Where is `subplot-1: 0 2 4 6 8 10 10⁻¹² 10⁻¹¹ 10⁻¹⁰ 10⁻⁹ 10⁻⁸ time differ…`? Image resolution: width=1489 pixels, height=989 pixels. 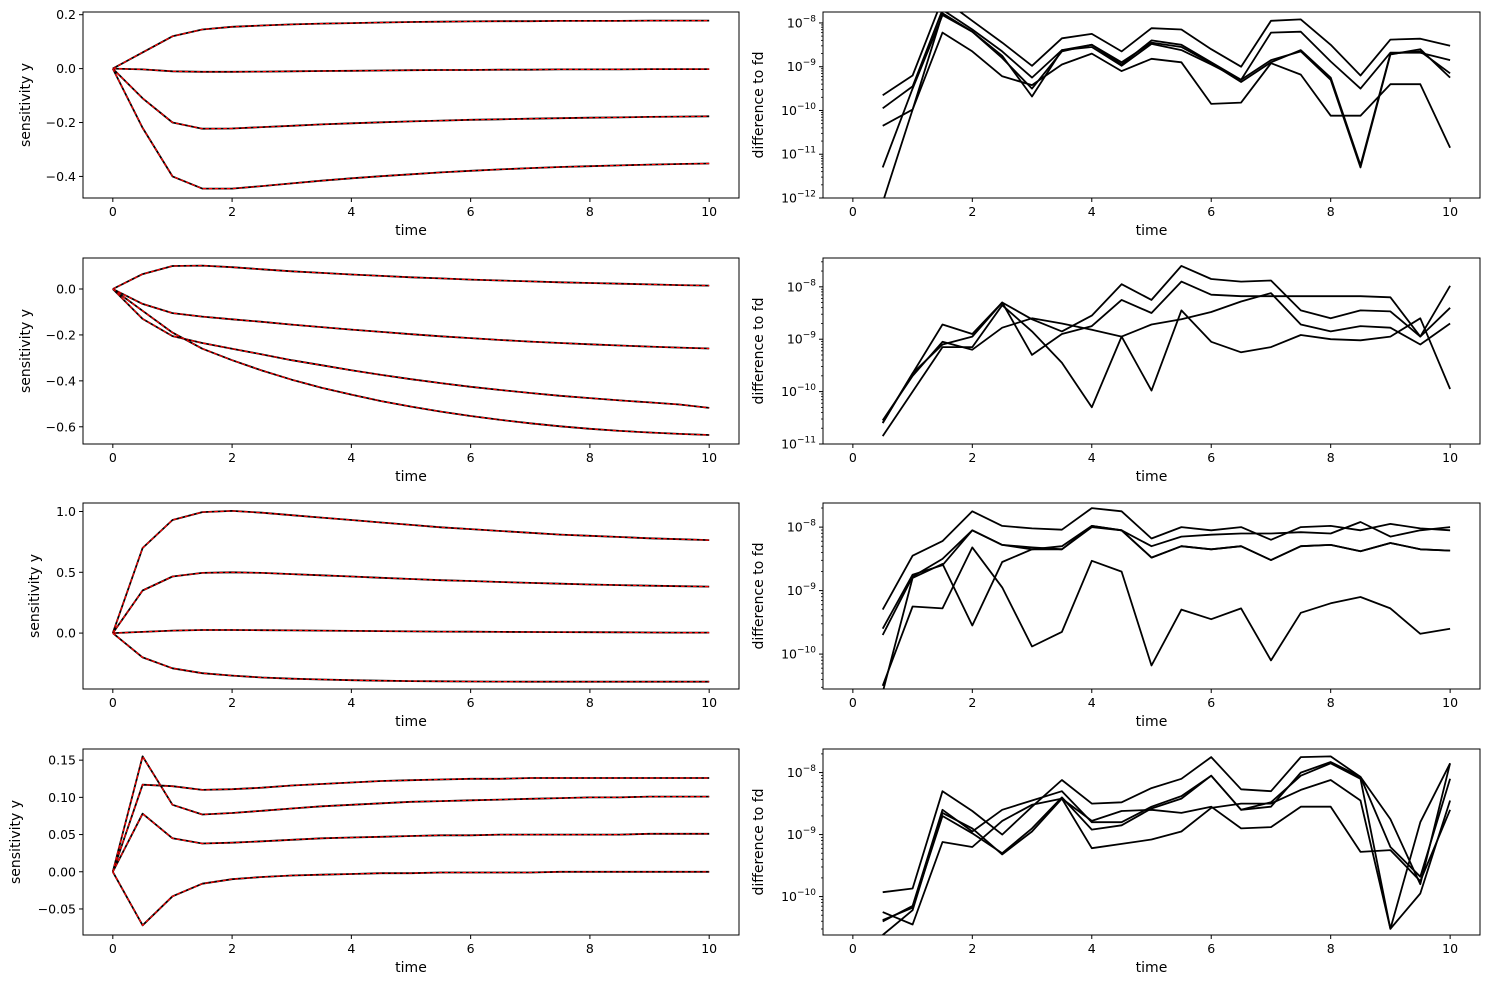 subplot-1: 0 2 4 6 8 10 10⁻¹² 10⁻¹¹ 10⁻¹⁰ 10⁻⁹ 10⁻⁸ time differ… is located at coordinates (1116, 125).